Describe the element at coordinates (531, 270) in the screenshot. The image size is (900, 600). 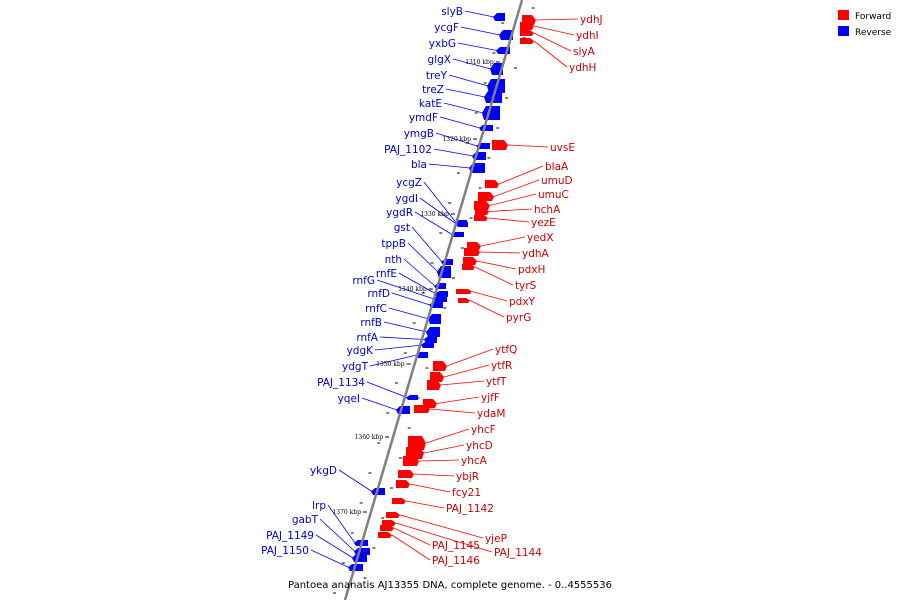
I see `gene-label-pdxH: pdxH` at that location.